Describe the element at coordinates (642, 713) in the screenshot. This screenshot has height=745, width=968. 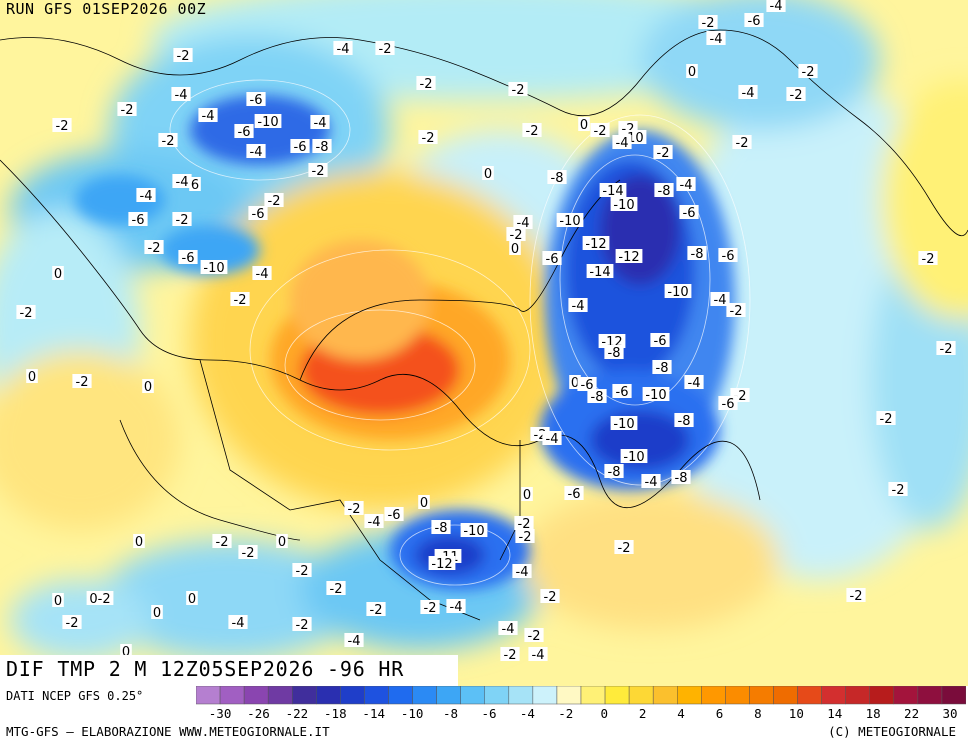
I see `scale-tick-label: 2` at that location.